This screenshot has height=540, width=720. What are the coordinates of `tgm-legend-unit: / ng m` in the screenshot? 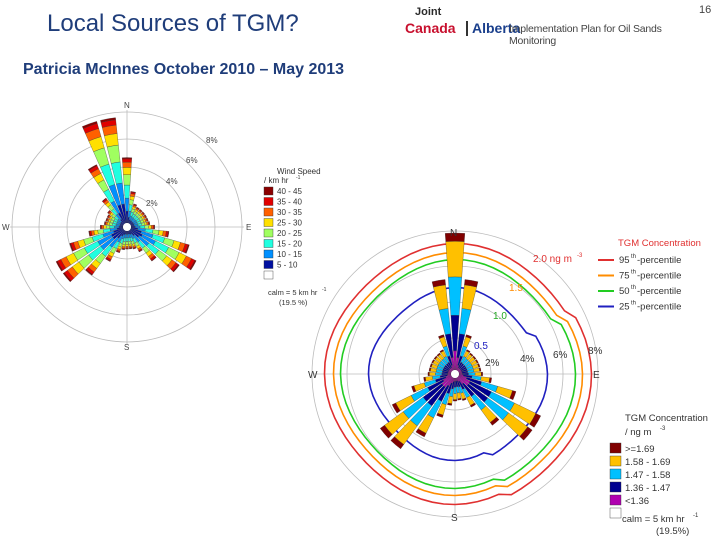 It's located at (638, 432).